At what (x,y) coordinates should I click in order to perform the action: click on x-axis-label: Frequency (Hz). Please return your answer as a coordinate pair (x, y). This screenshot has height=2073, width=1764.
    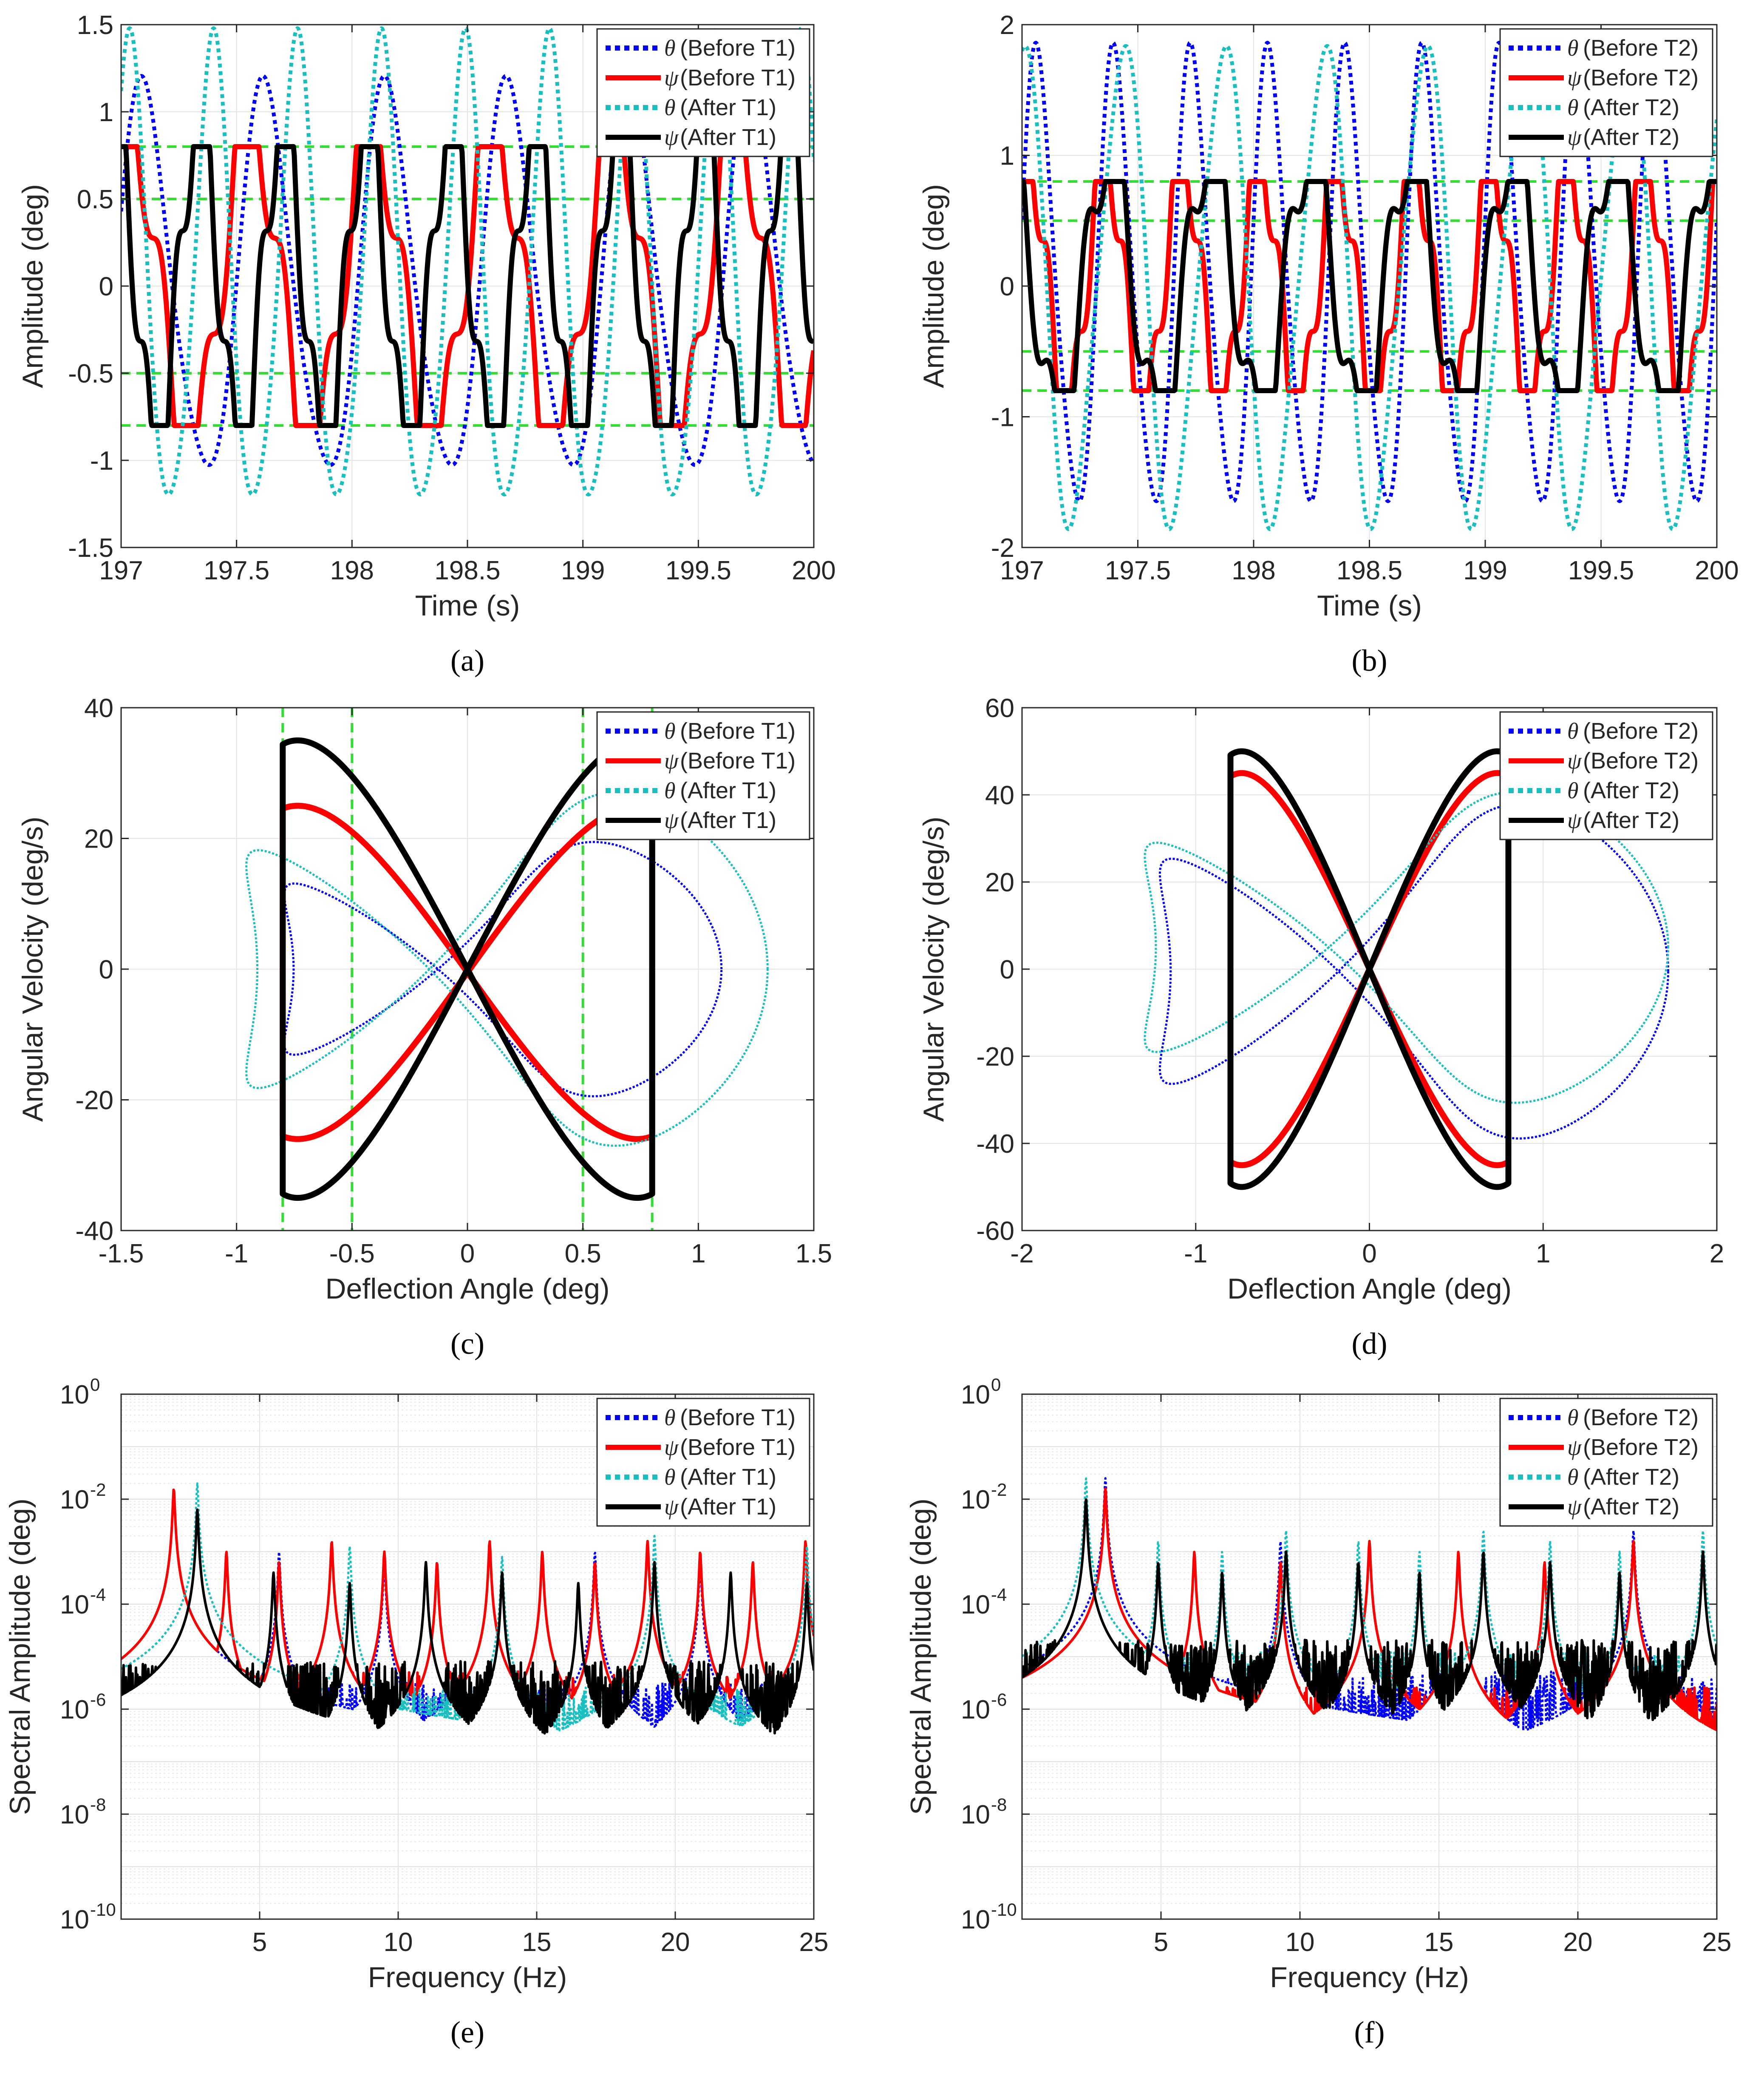
    Looking at the image, I should click on (467, 1978).